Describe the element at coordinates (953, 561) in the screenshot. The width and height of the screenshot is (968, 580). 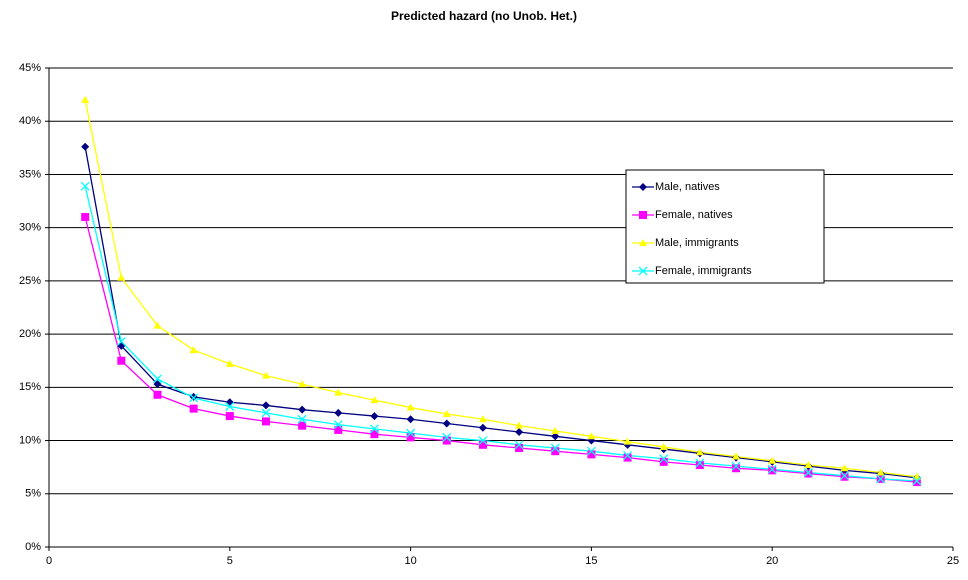
I see `x-tick-label: 25` at that location.